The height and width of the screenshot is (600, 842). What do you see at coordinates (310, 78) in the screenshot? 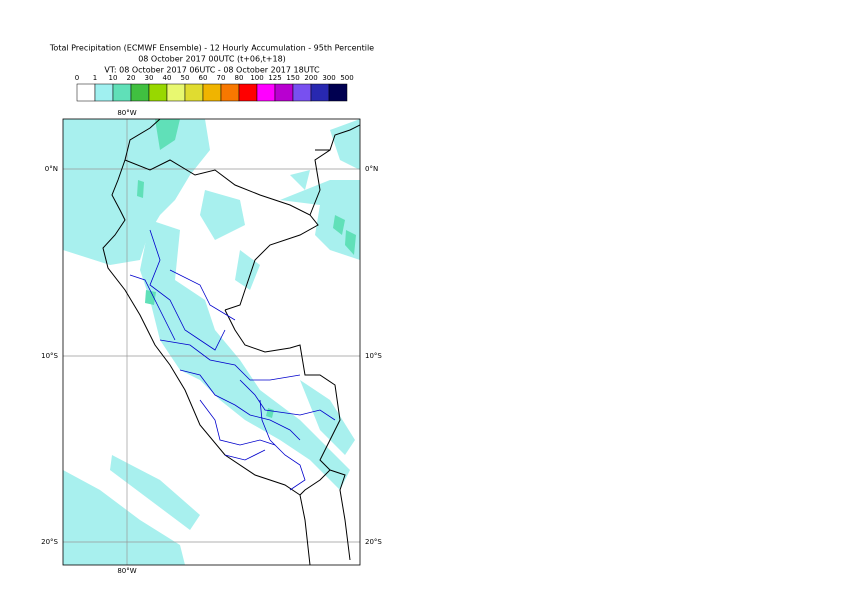
I see `legend-tick-label: 200` at bounding box center [310, 78].